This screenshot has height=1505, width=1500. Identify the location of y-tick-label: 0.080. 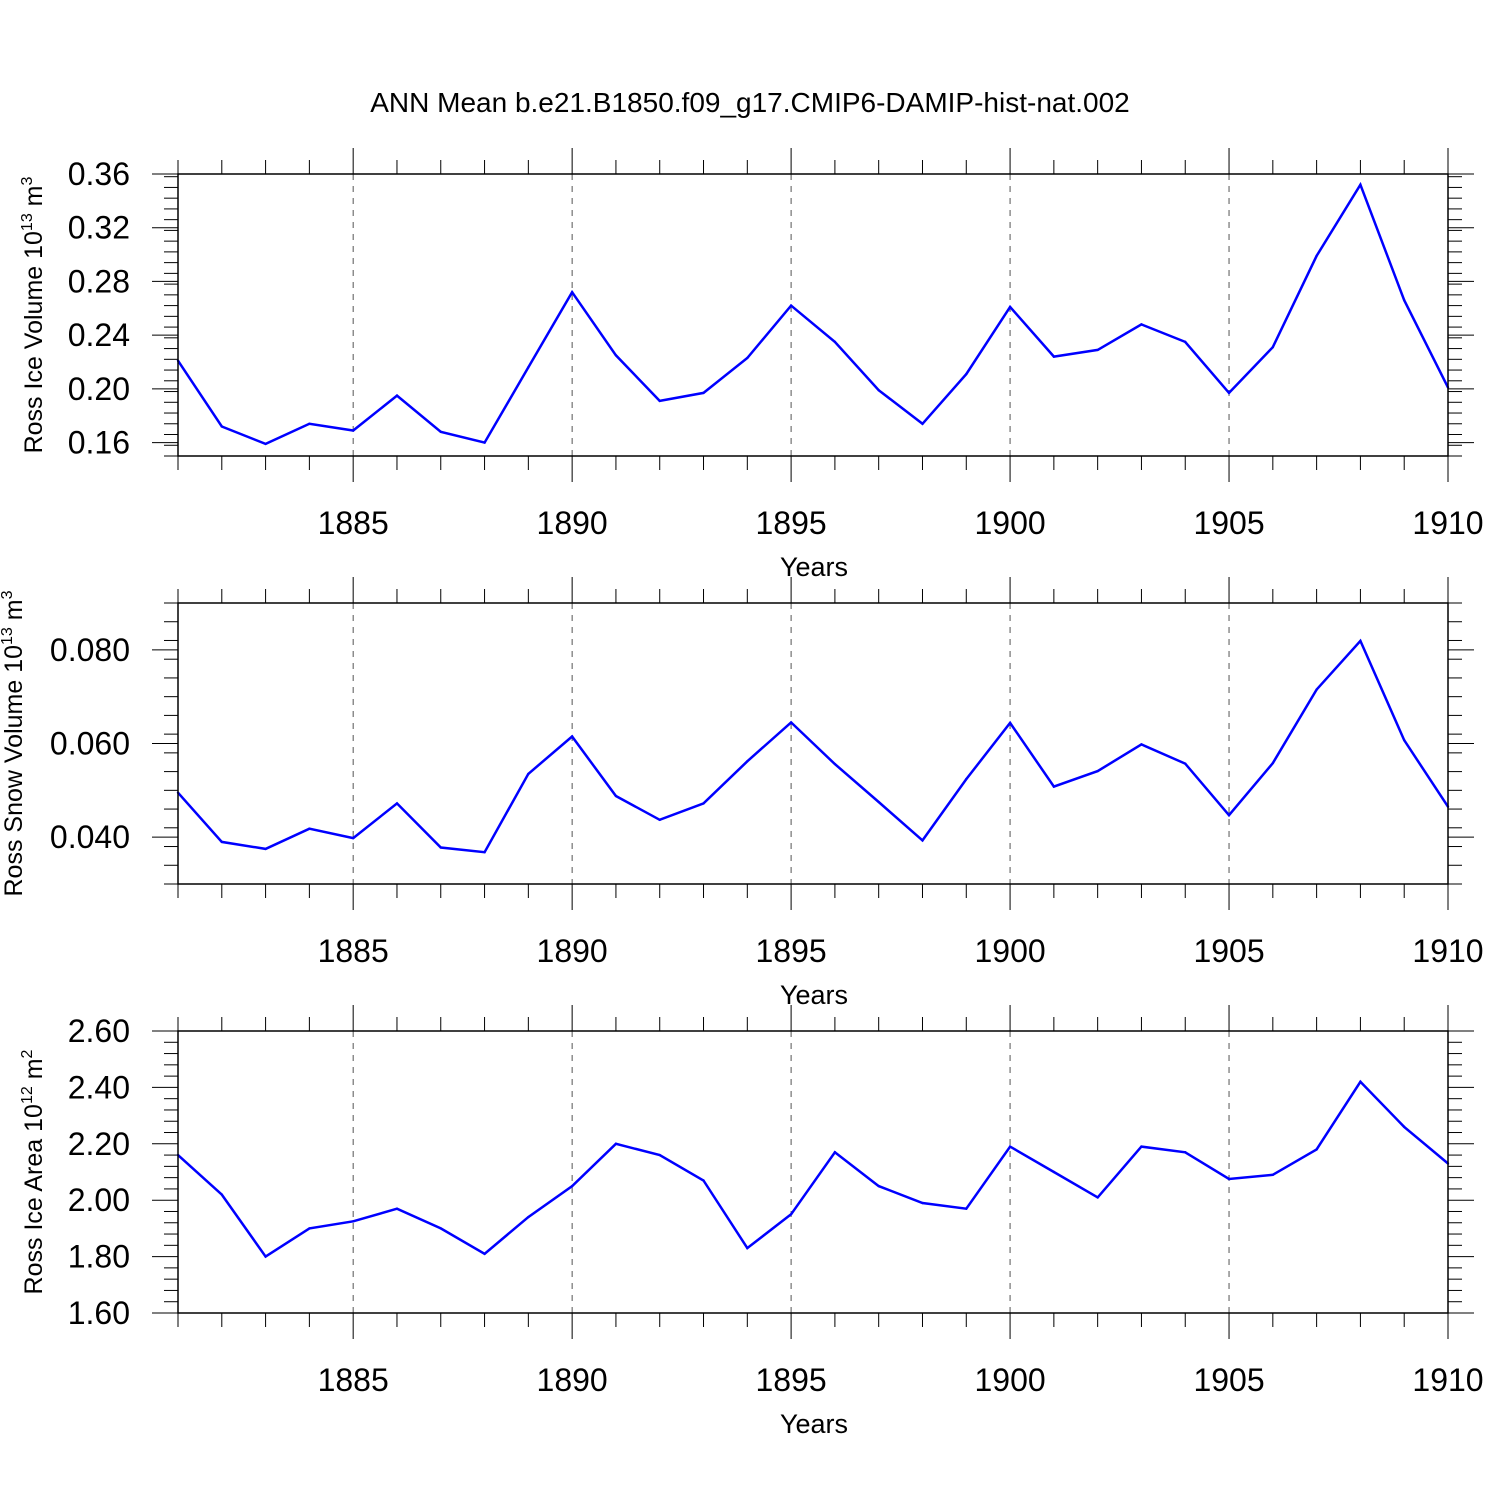
(90, 650).